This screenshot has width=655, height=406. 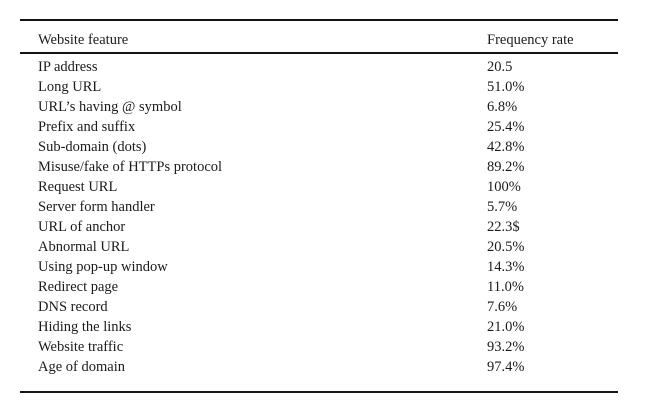 What do you see at coordinates (506, 367) in the screenshot?
I see `rate-cell: 97.4%` at bounding box center [506, 367].